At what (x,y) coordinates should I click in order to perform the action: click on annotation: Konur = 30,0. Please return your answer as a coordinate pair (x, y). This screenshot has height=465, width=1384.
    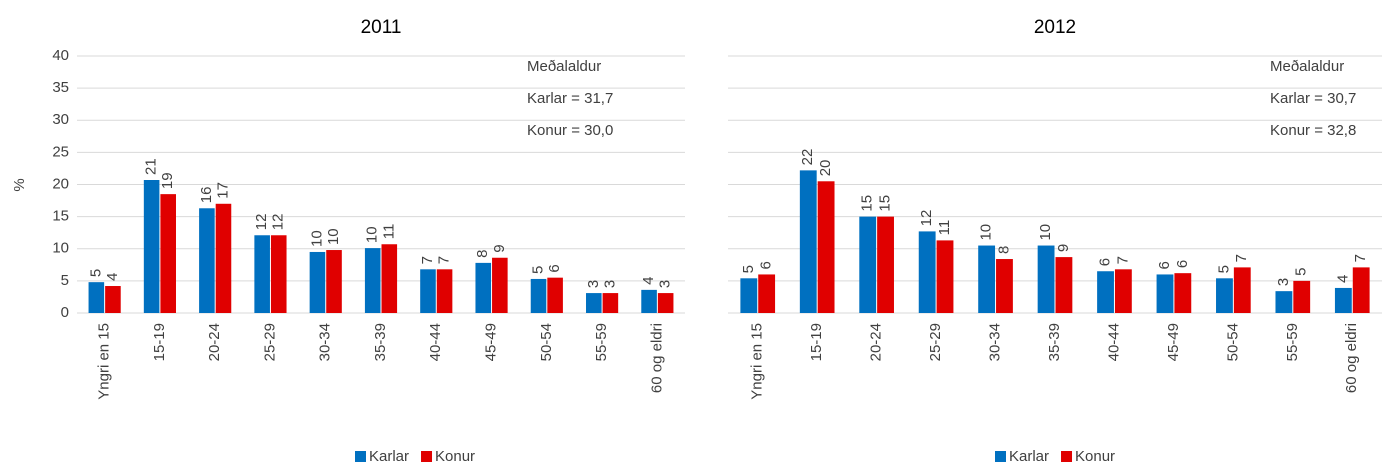
    Looking at the image, I should click on (570, 130).